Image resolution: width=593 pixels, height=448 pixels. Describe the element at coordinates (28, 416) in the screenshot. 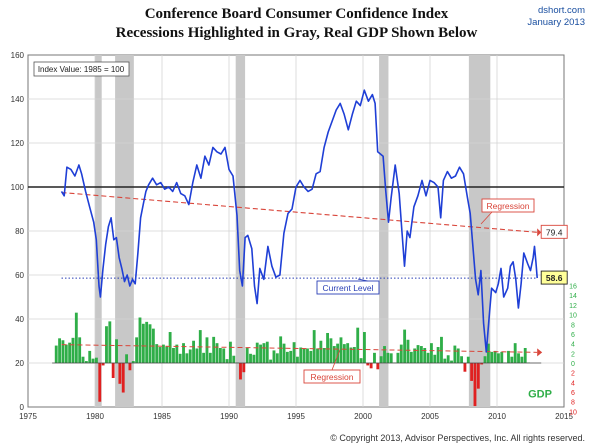

I see `x-tick-label: 1975` at that location.